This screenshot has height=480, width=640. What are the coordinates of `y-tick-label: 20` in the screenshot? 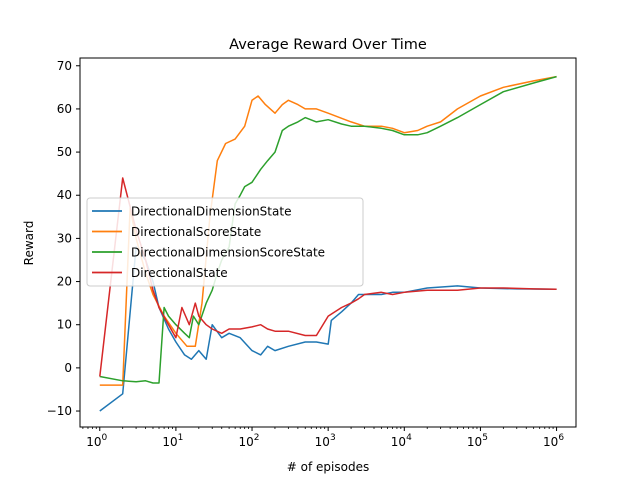 It's located at (64, 282).